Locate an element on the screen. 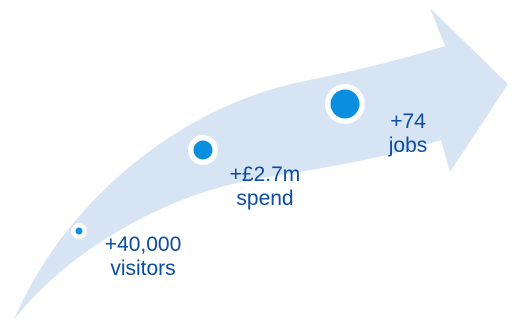 This screenshot has width=512, height=327. milestone-label-visitors: +40,000 visitors is located at coordinates (143, 257).